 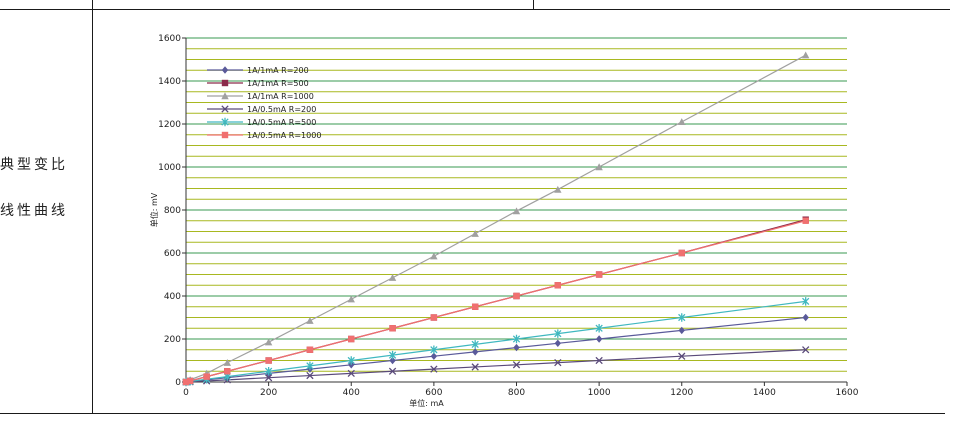 What do you see at coordinates (281, 109) in the screenshot?
I see `legend-label-4: 1A/0.5mA R=200` at bounding box center [281, 109].